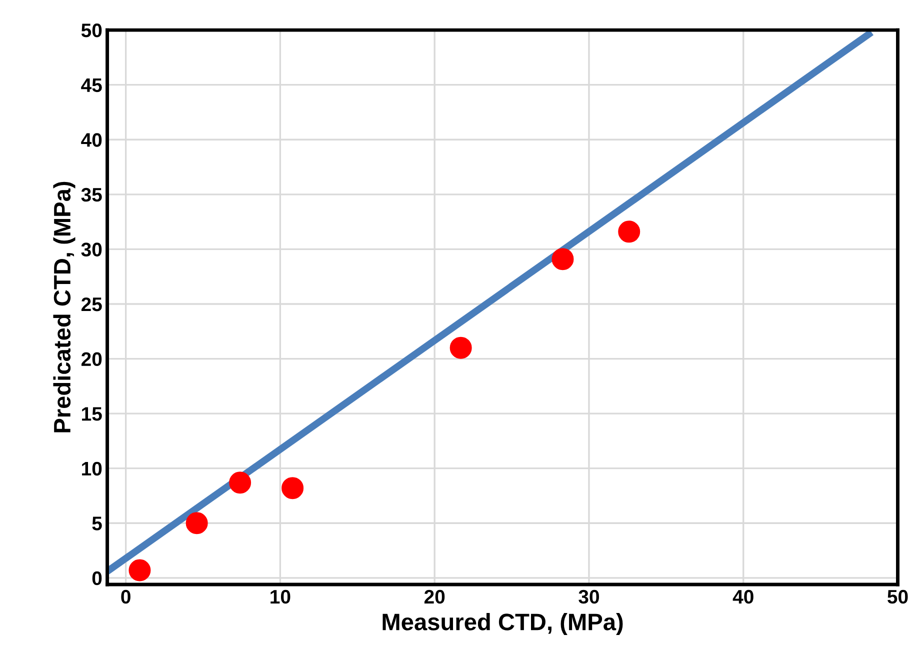  I want to click on x-tick-label: 40, so click(743, 597).